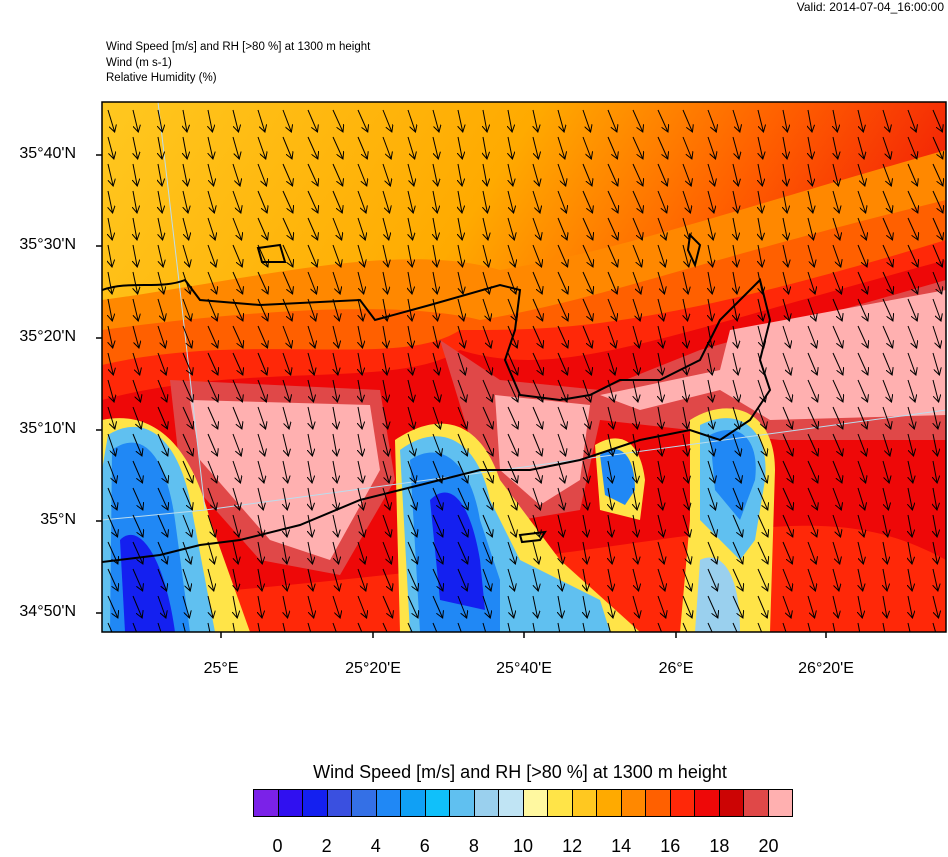 The height and width of the screenshot is (857, 948). What do you see at coordinates (621, 846) in the screenshot?
I see `colorbar-tick-label: 14` at bounding box center [621, 846].